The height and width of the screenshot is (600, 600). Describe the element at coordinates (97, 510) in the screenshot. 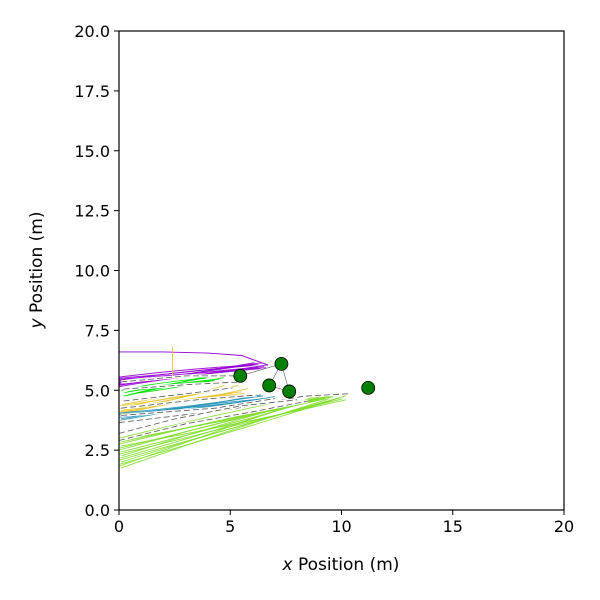

I see `y-tick-label: 0.0` at that location.